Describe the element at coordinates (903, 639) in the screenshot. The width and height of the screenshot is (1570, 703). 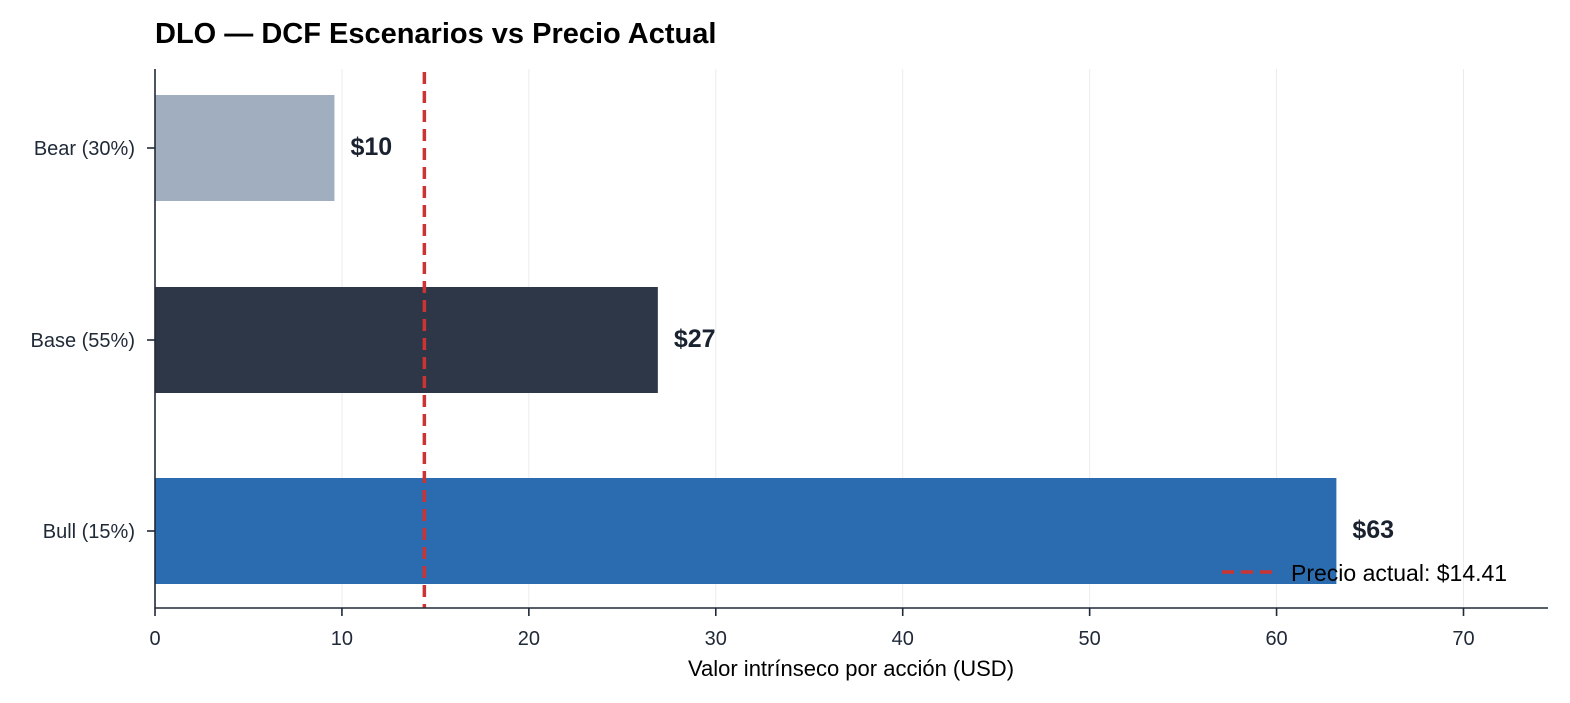
I see `x-tick-label: 40` at that location.